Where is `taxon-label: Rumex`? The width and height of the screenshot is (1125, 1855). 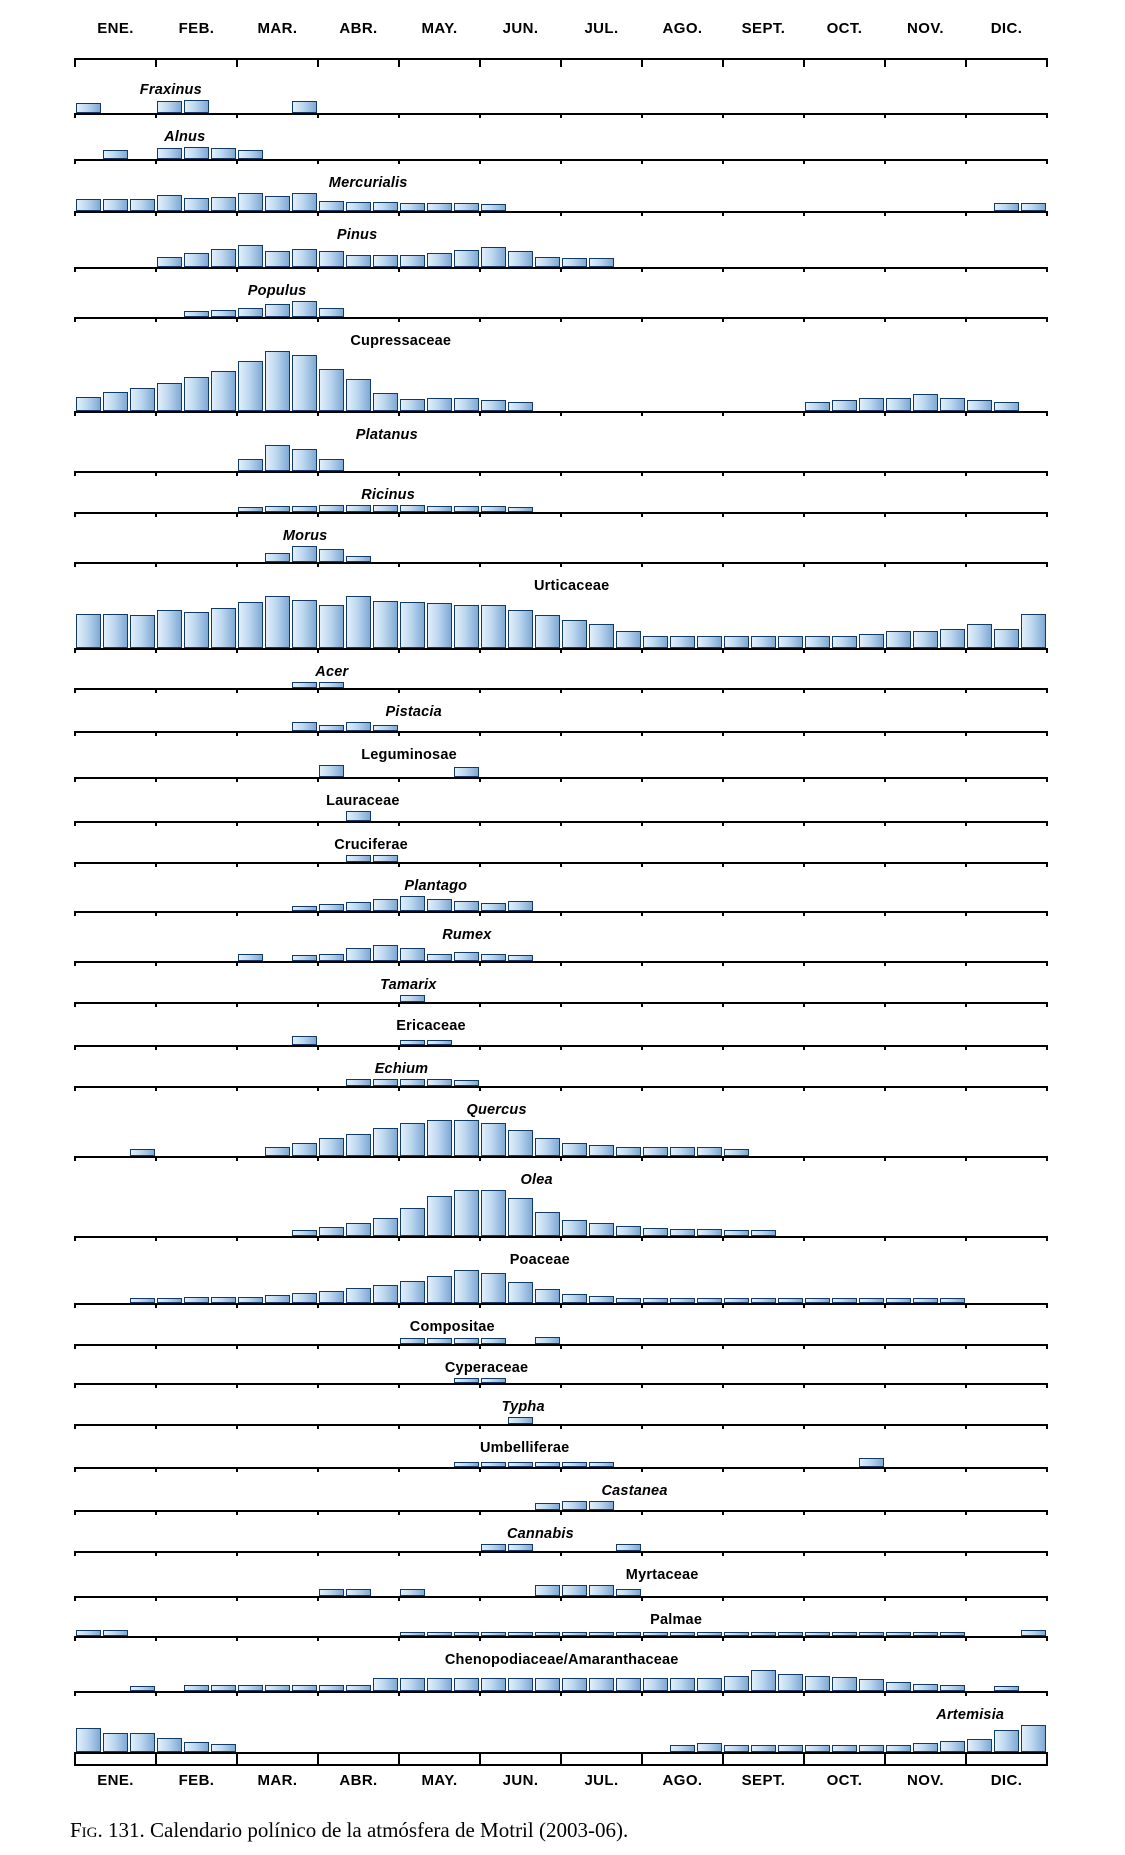
taxon-label: Rumex is located at coordinates (467, 935).